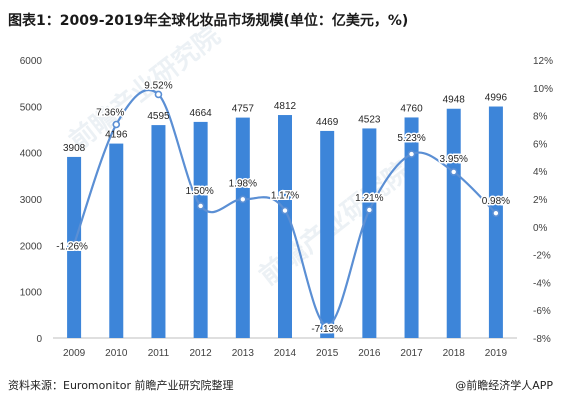 Image resolution: width=561 pixels, height=408 pixels. Describe the element at coordinates (369, 119) in the screenshot. I see `bar-value-label: 4523` at that location.